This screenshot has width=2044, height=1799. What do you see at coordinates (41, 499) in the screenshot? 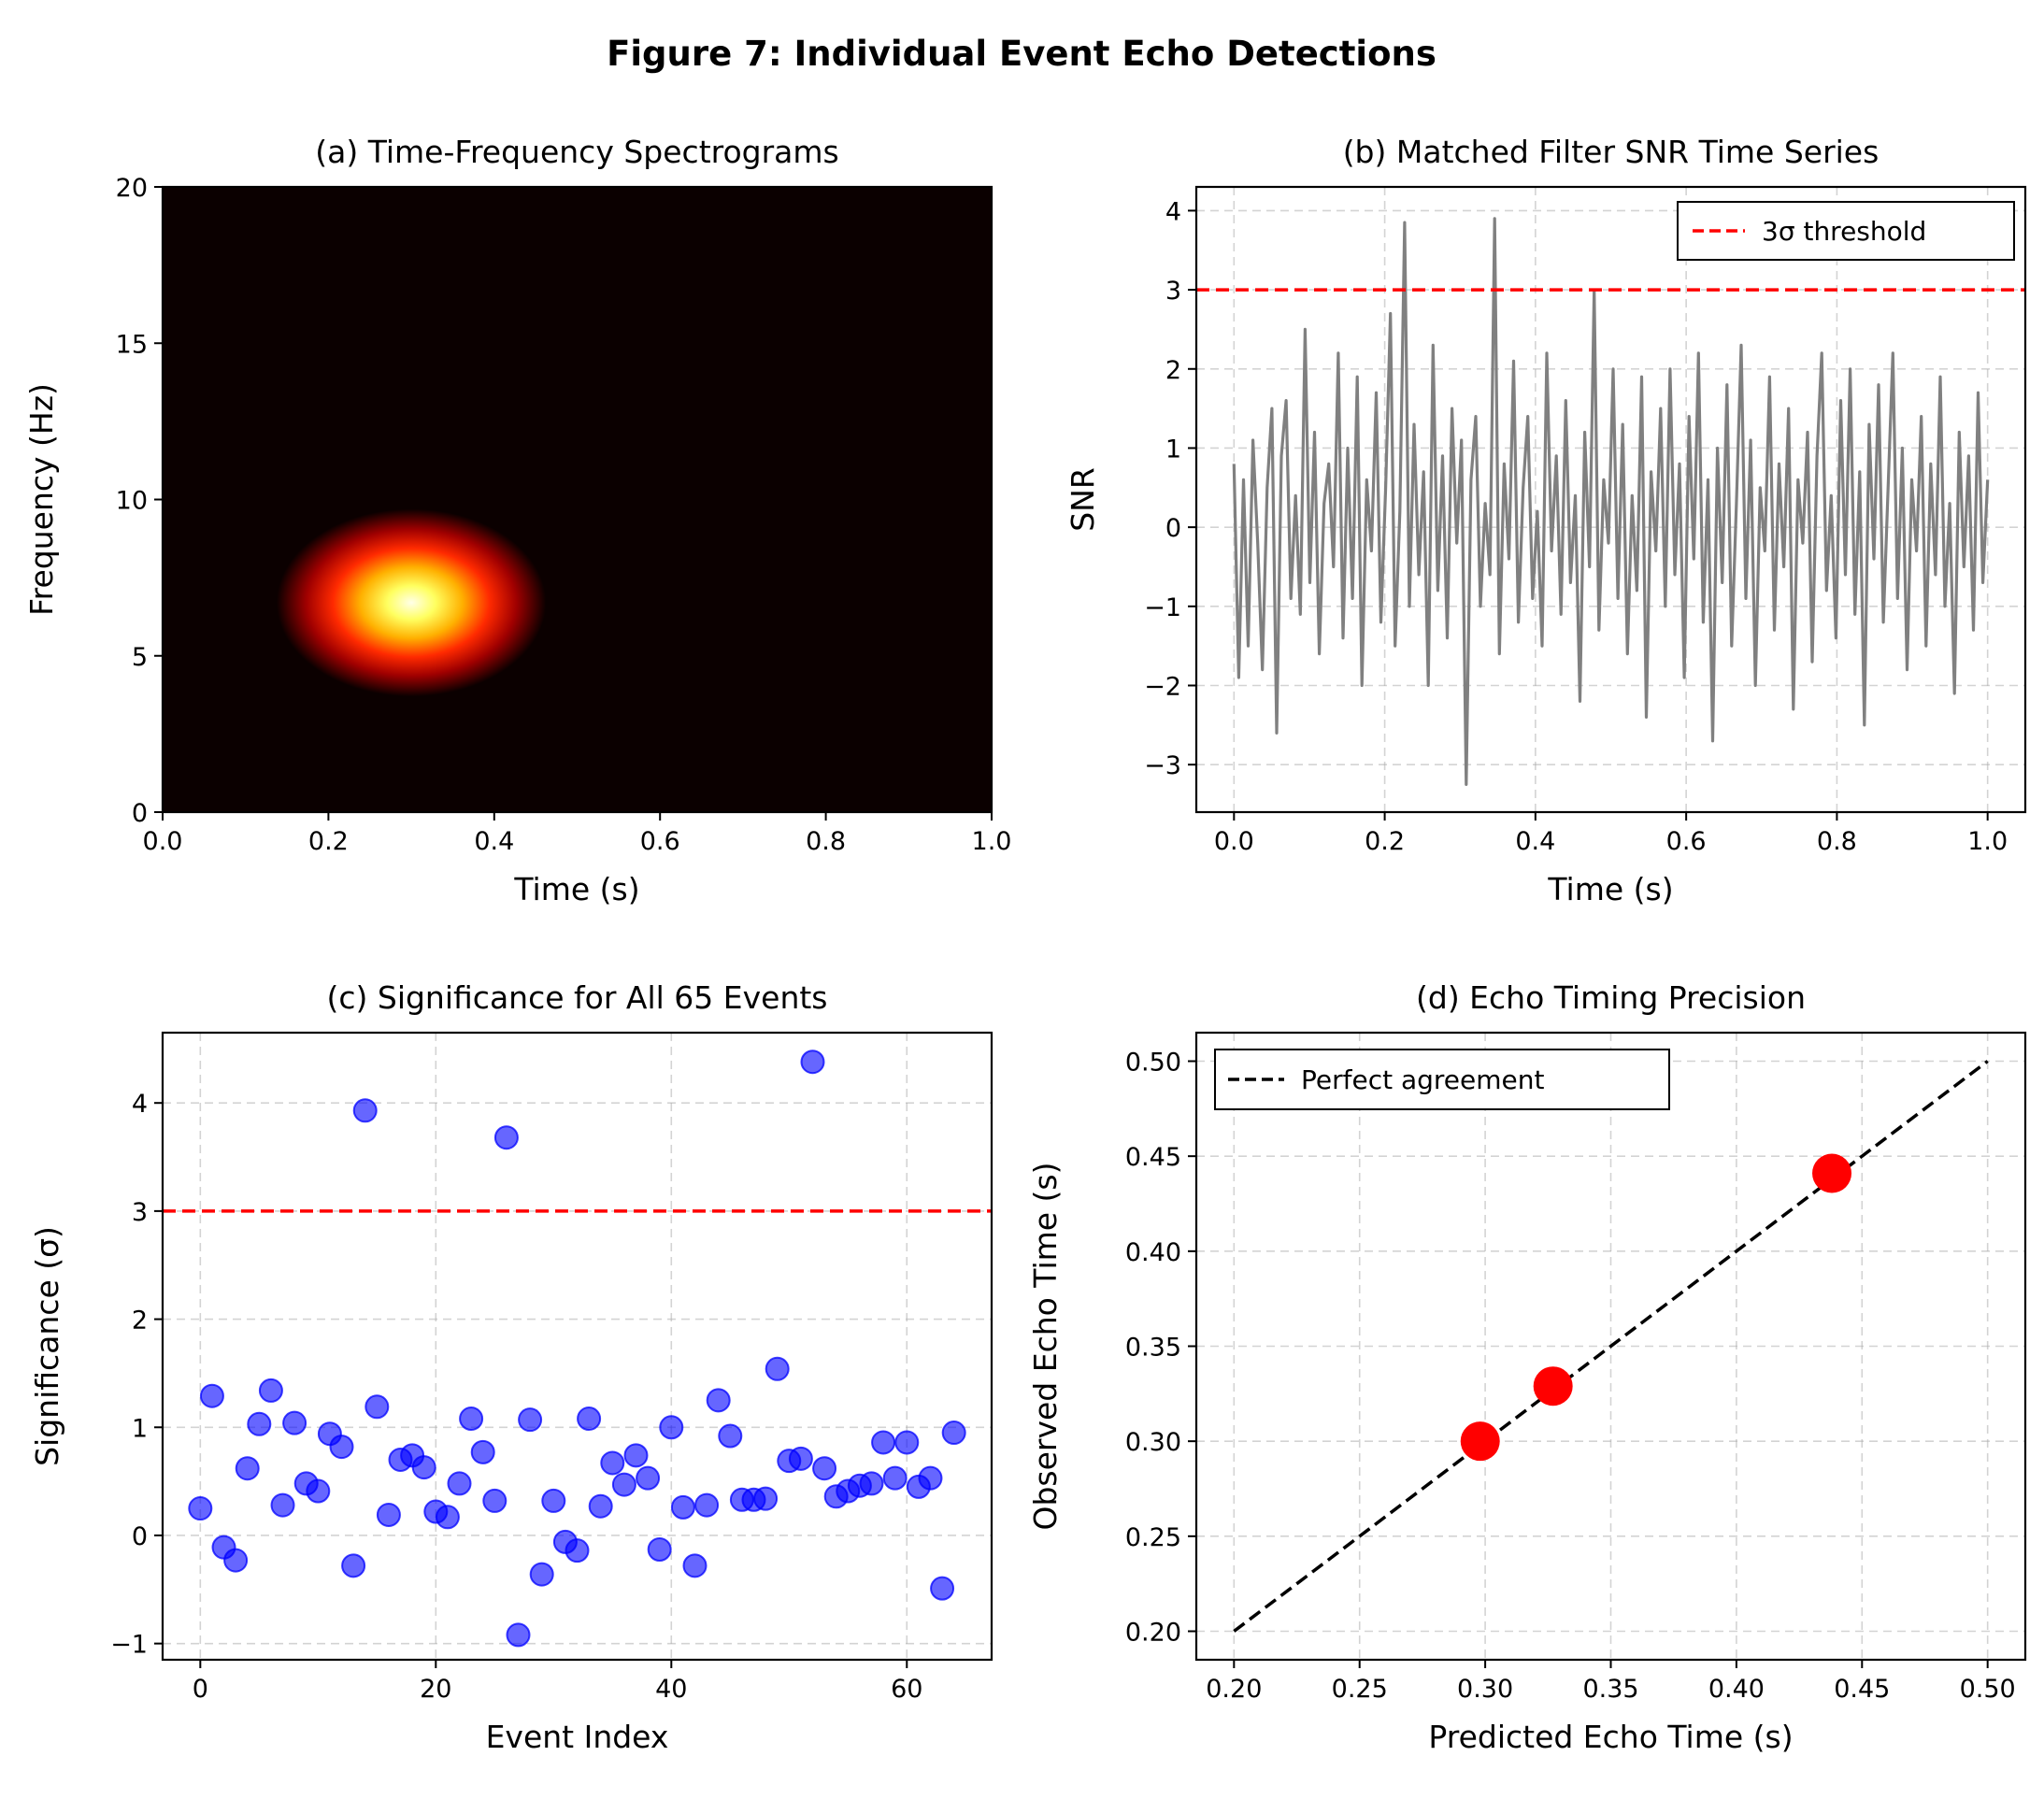
I see `y-axis-label: Frequency (Hz)` at bounding box center [41, 499].